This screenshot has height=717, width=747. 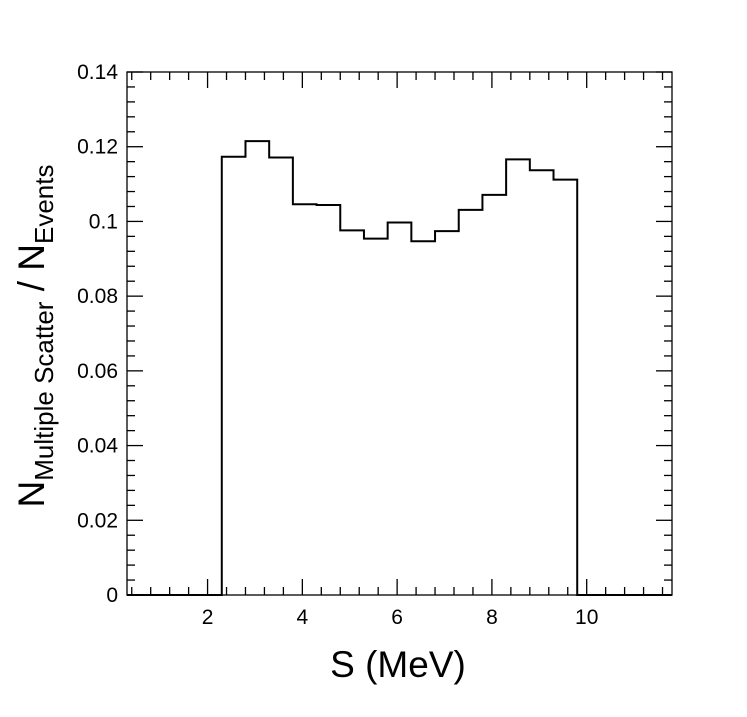 What do you see at coordinates (397, 617) in the screenshot?
I see `x-tick-label: 6` at bounding box center [397, 617].